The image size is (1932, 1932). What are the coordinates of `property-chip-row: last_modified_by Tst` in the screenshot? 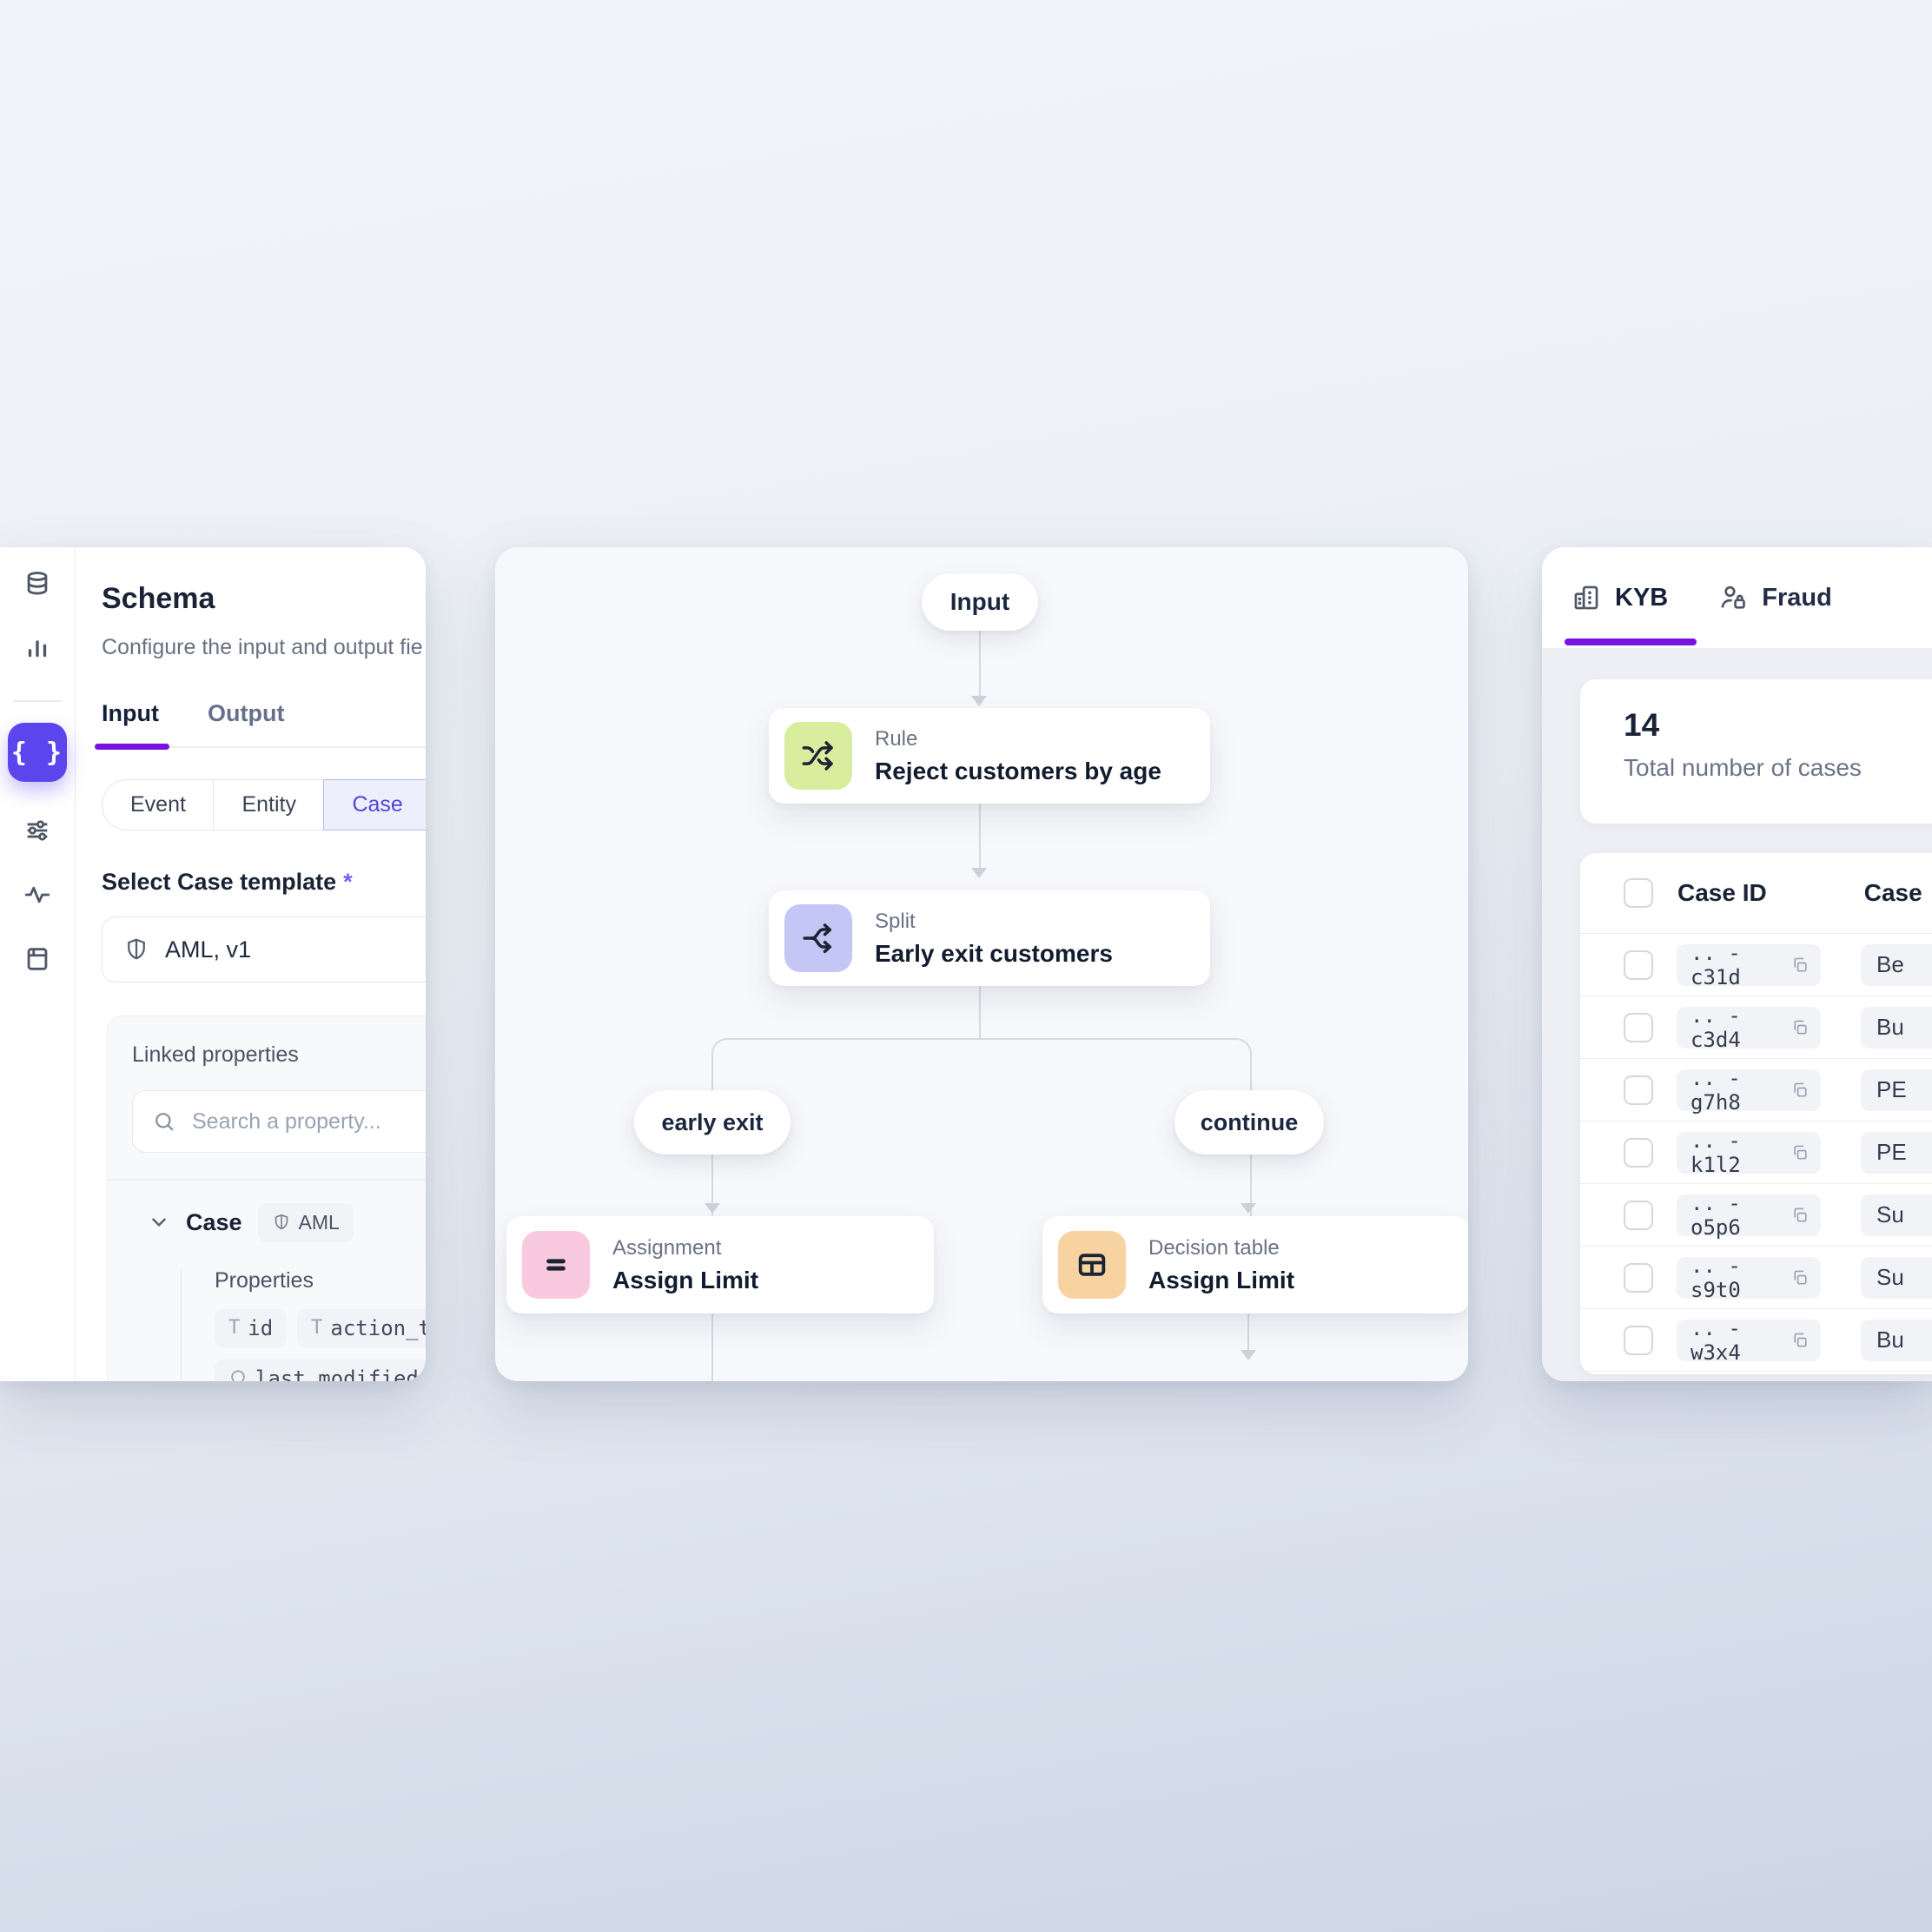 It's located at (321, 1370).